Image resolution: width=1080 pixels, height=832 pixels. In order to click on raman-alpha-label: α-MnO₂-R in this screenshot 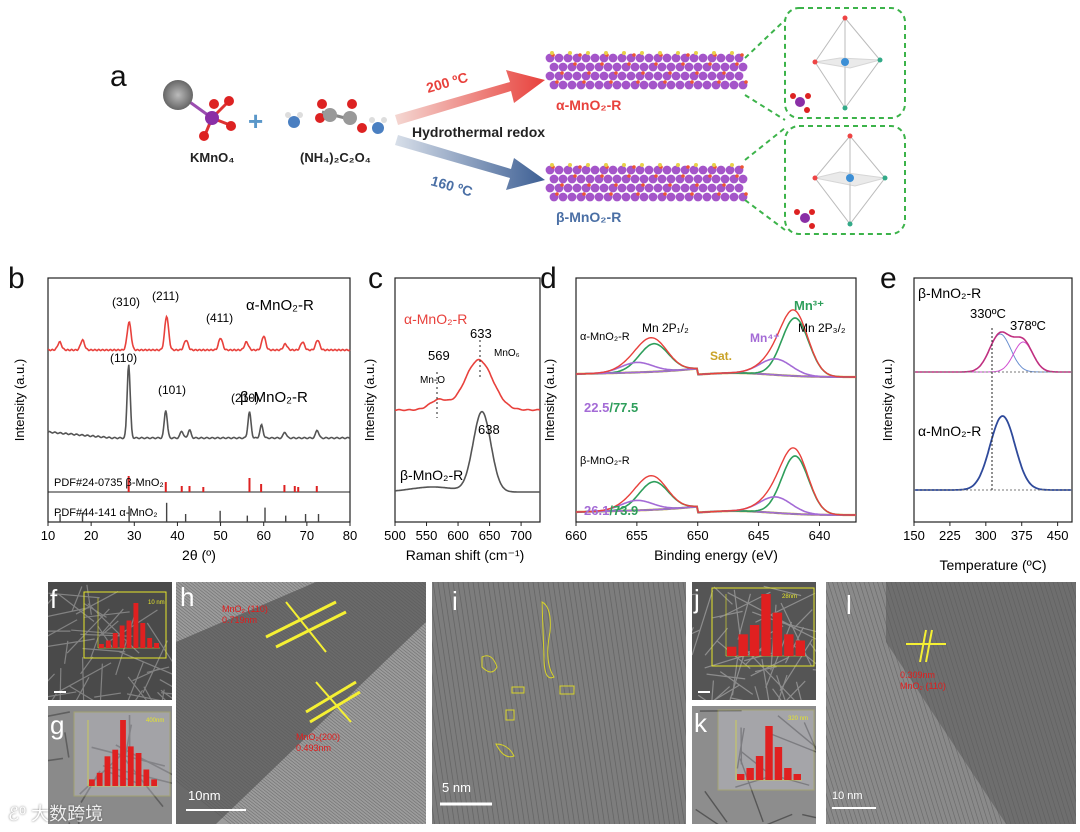, I will do `click(435, 319)`.